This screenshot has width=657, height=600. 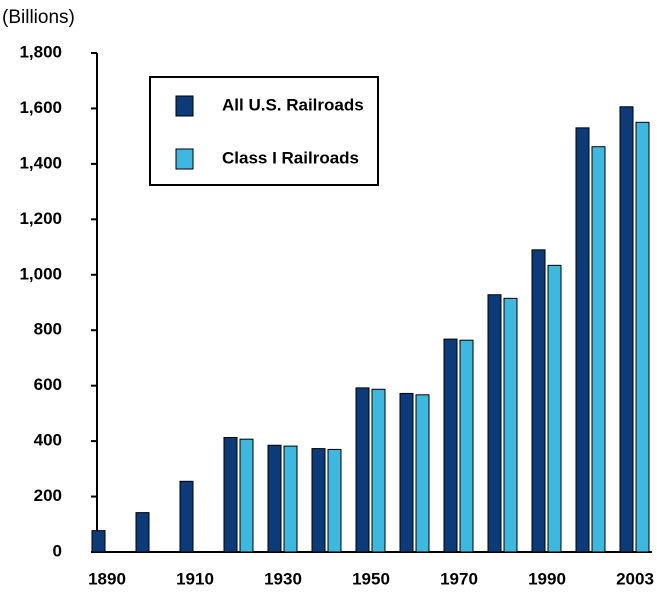 I want to click on y-tick-label: 800, so click(x=48, y=329).